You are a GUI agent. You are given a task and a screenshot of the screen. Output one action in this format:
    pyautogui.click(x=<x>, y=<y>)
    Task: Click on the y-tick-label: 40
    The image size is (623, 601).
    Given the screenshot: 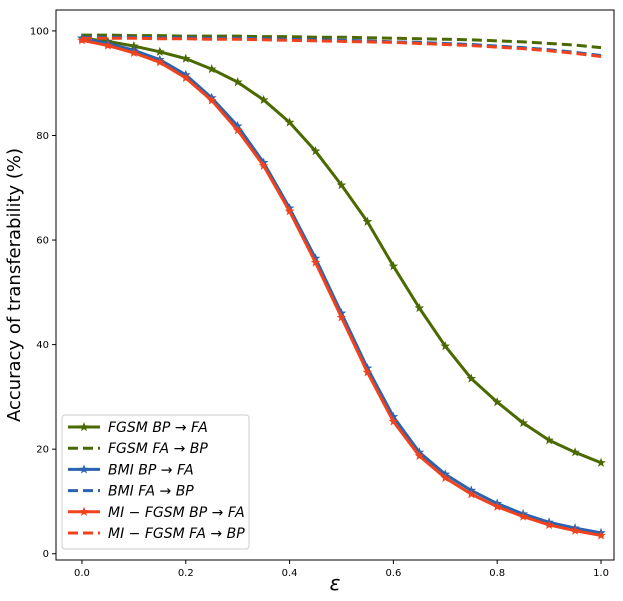 What is the action you would take?
    pyautogui.click(x=42, y=345)
    